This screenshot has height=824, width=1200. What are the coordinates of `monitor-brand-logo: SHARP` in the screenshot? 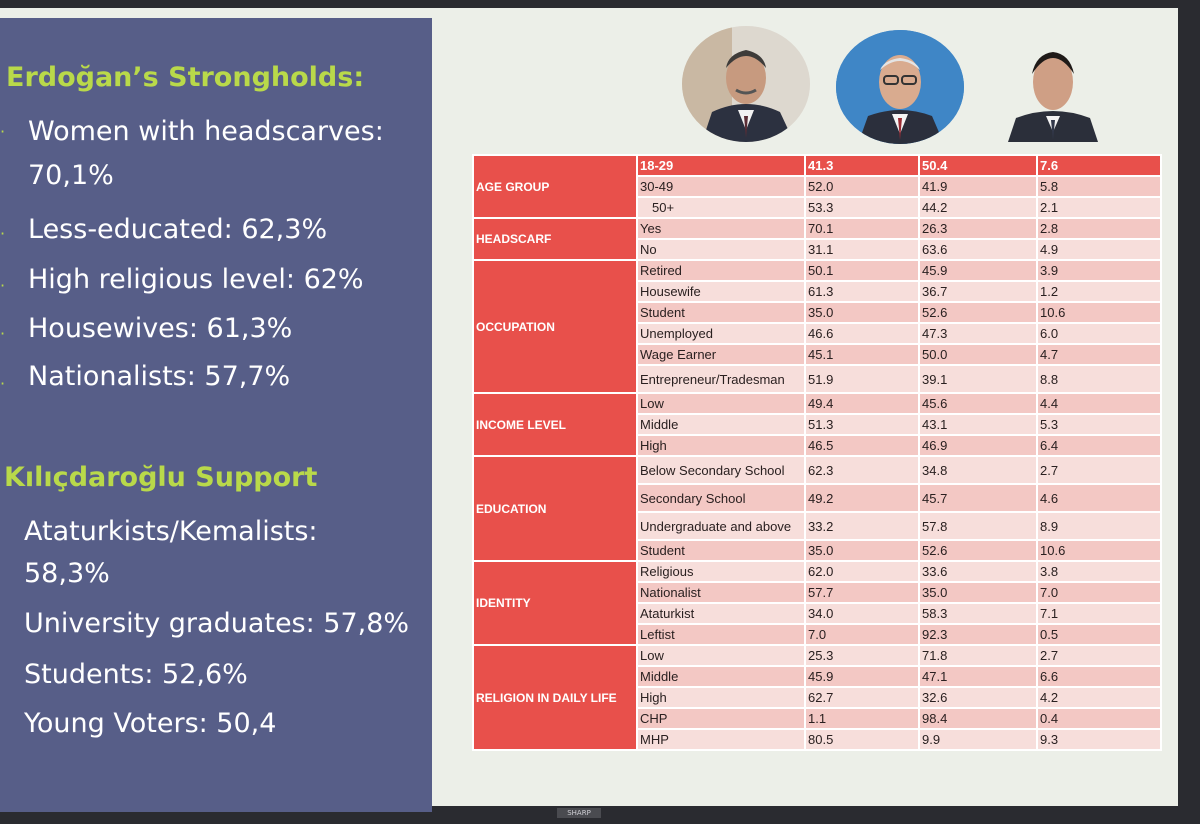 It's located at (579, 813).